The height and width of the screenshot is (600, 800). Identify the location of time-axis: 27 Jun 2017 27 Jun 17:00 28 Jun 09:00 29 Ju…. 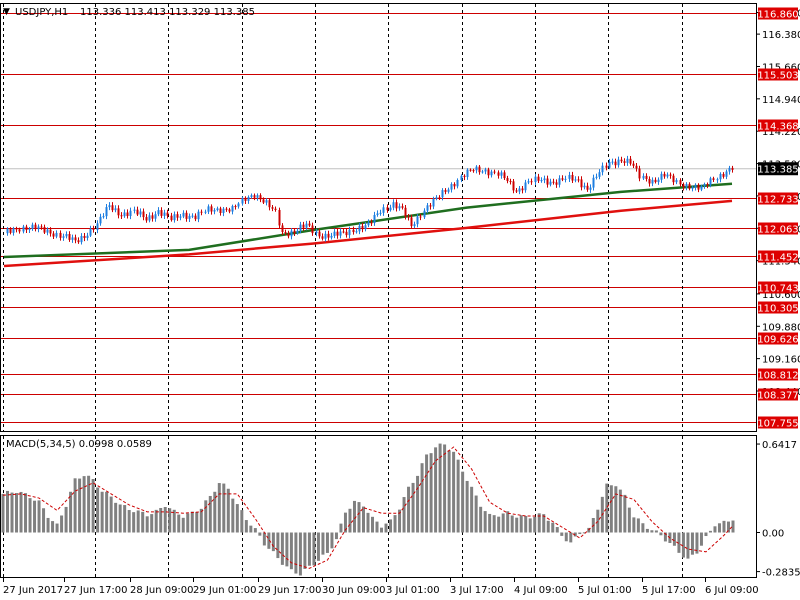
(381, 587).